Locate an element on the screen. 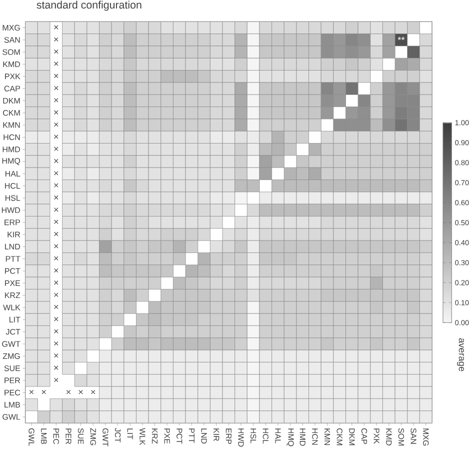  y-tick-label: LMB is located at coordinates (12, 405).